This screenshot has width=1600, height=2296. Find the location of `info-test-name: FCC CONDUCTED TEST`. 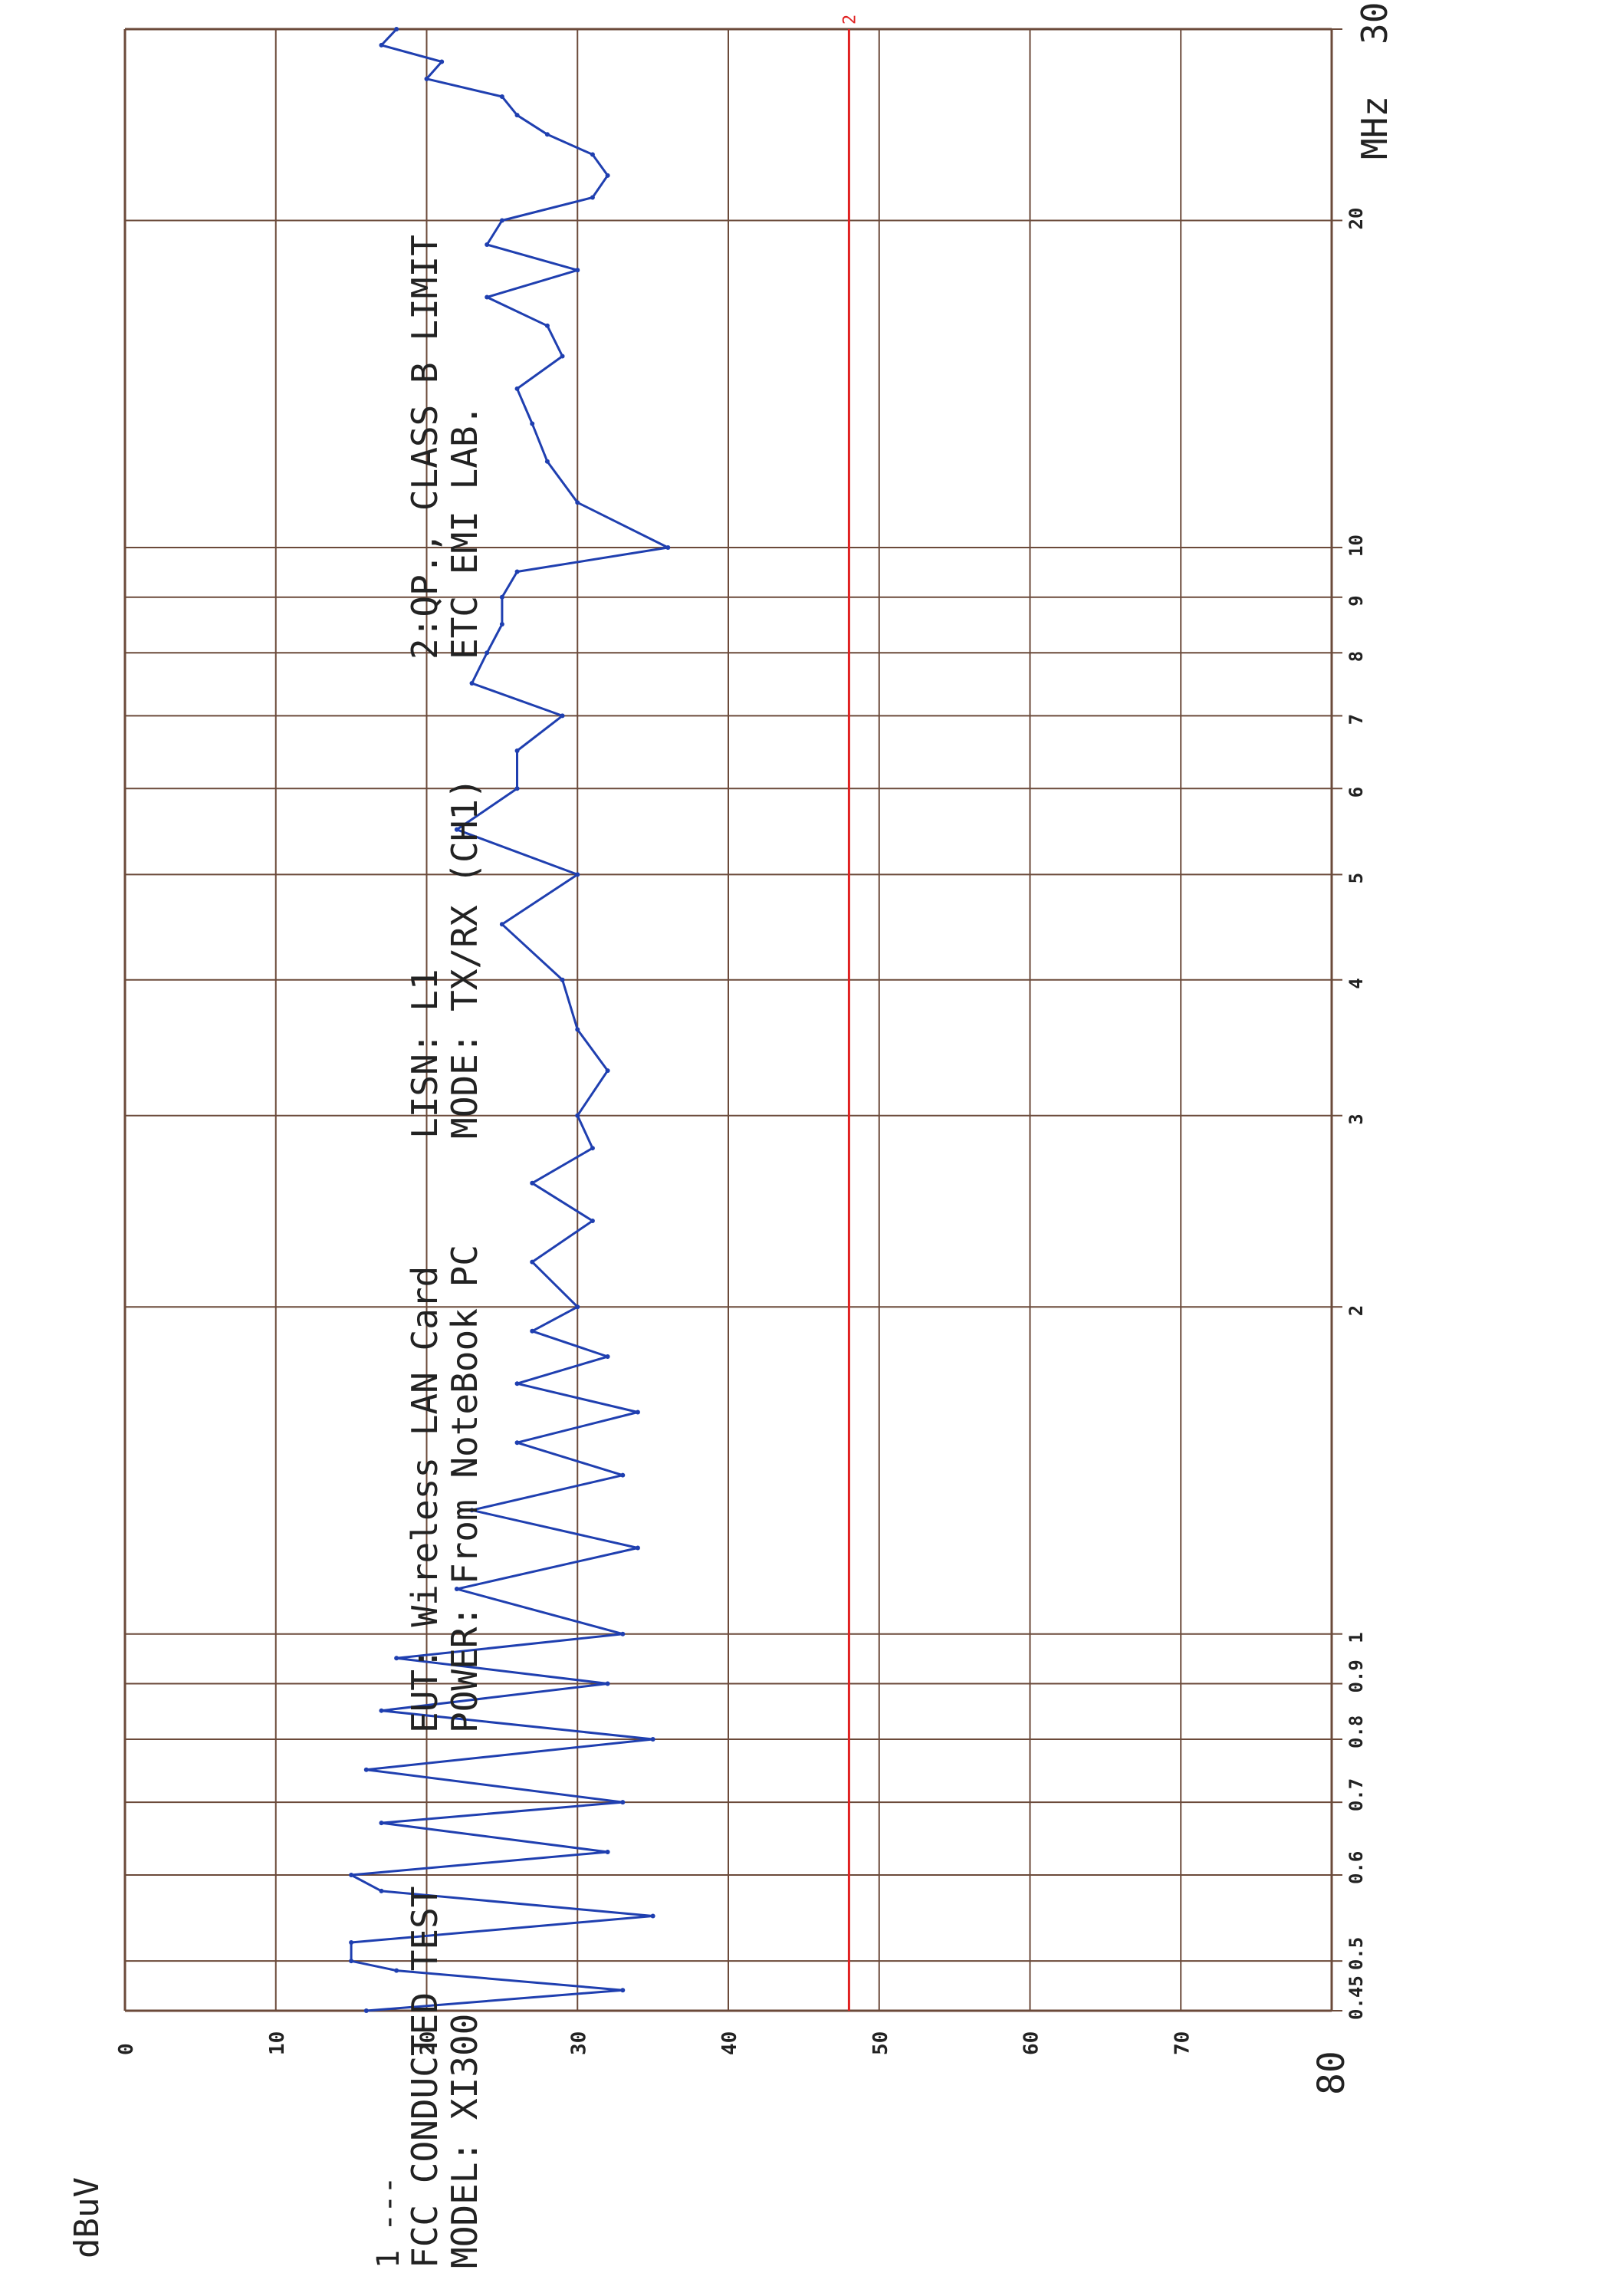

info-test-name: FCC CONDUCTED TEST is located at coordinates (425, 2077).